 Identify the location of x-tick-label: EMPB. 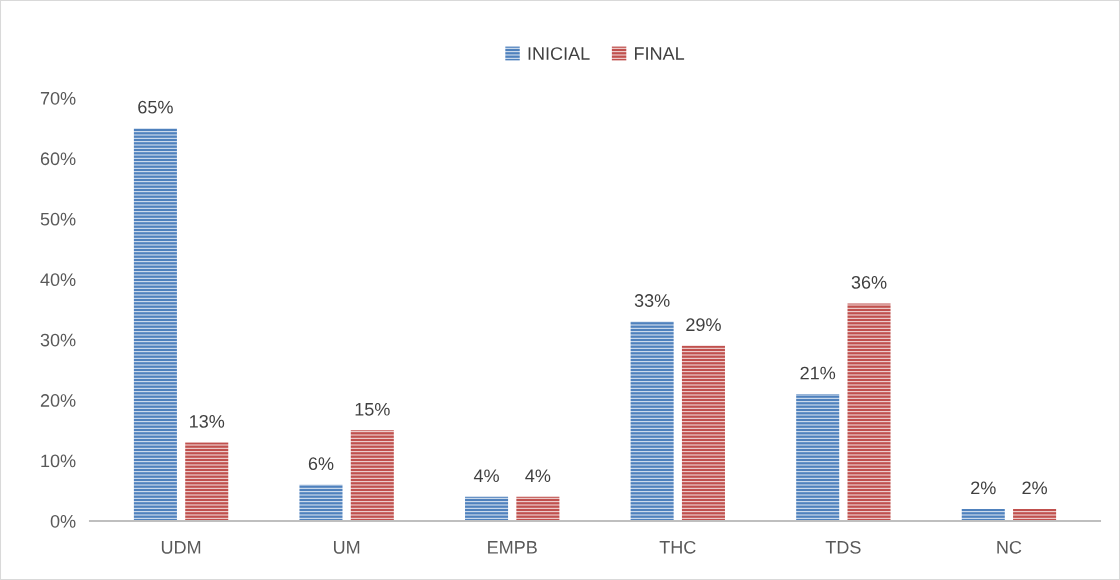
(512, 547).